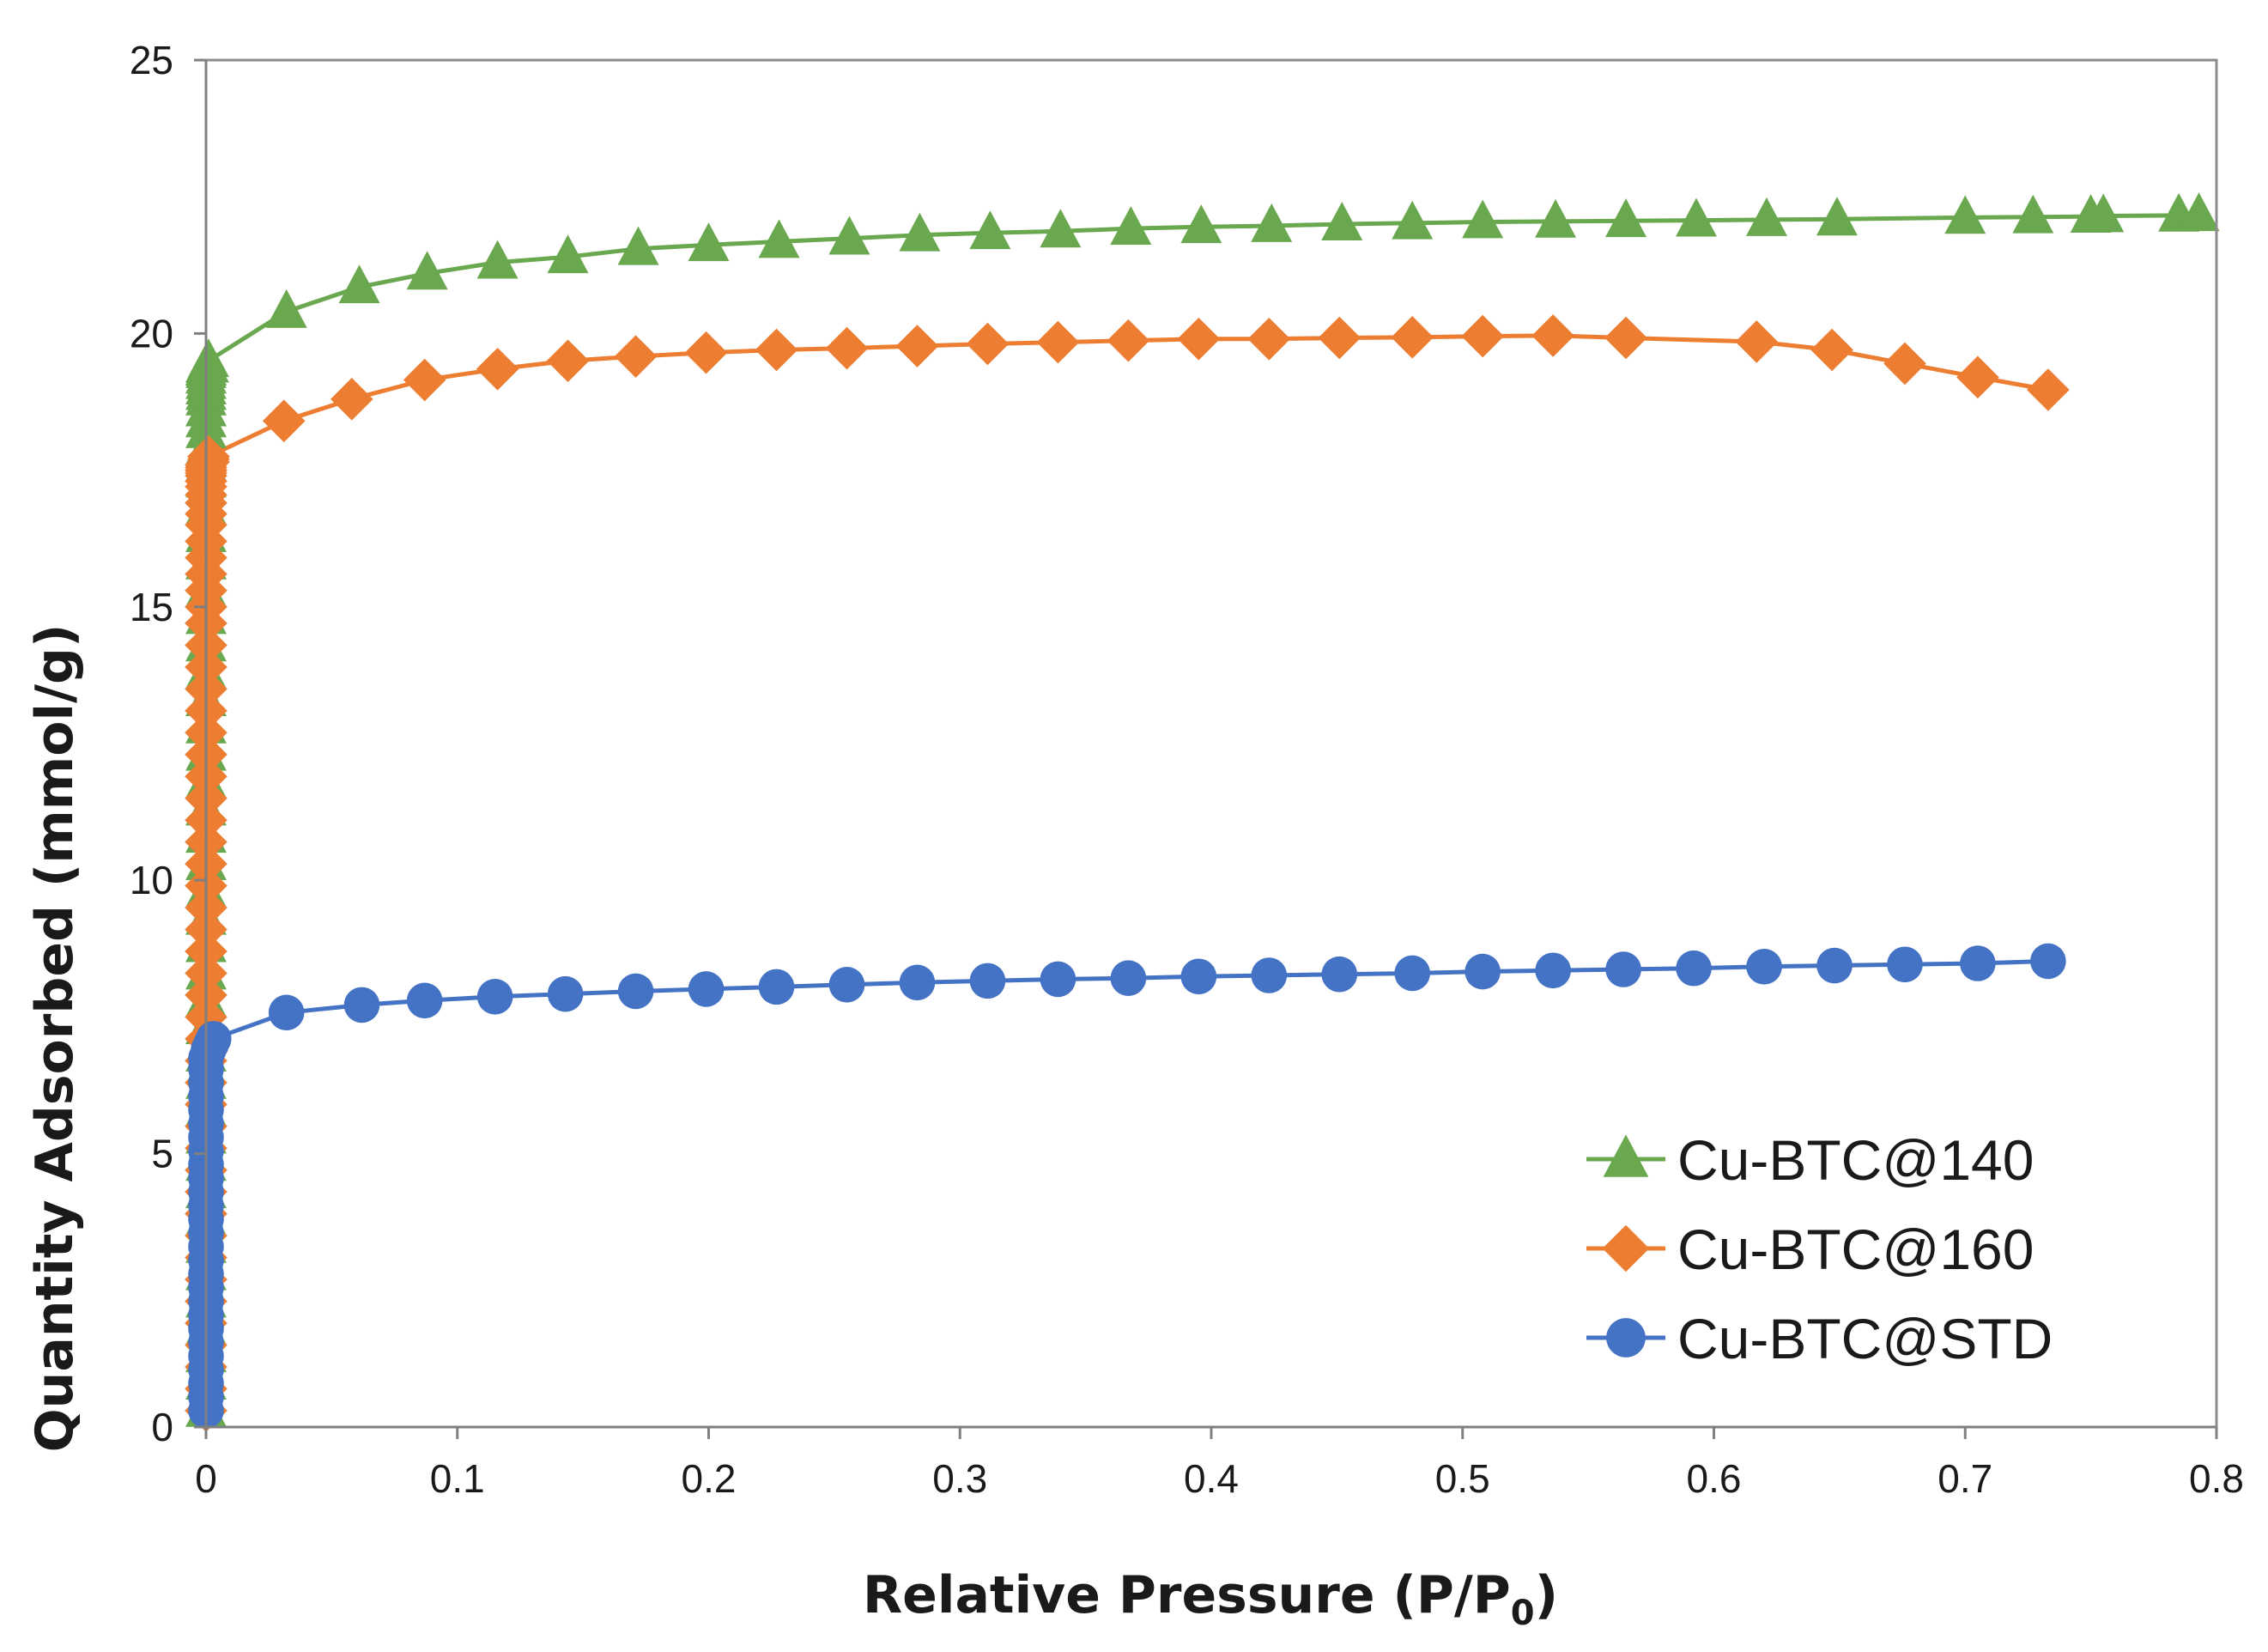 This screenshot has height=1652, width=2268. What do you see at coordinates (1546, 1595) in the screenshot?
I see `x-axis-title-end: )` at bounding box center [1546, 1595].